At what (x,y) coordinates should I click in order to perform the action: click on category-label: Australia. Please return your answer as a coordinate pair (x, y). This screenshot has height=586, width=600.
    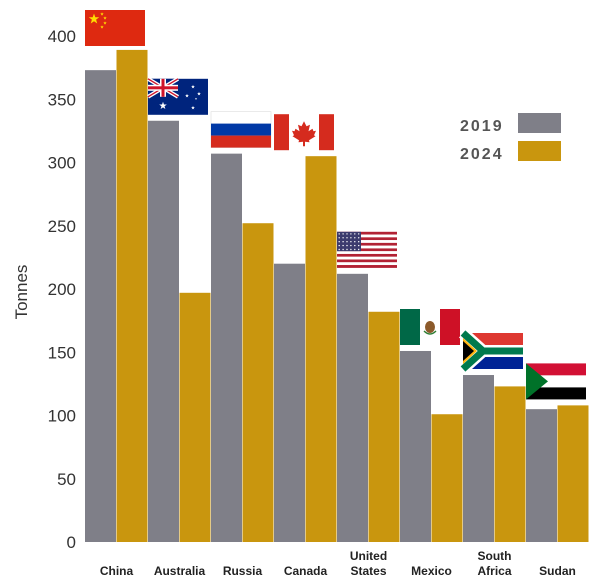
    Looking at the image, I should click on (180, 571).